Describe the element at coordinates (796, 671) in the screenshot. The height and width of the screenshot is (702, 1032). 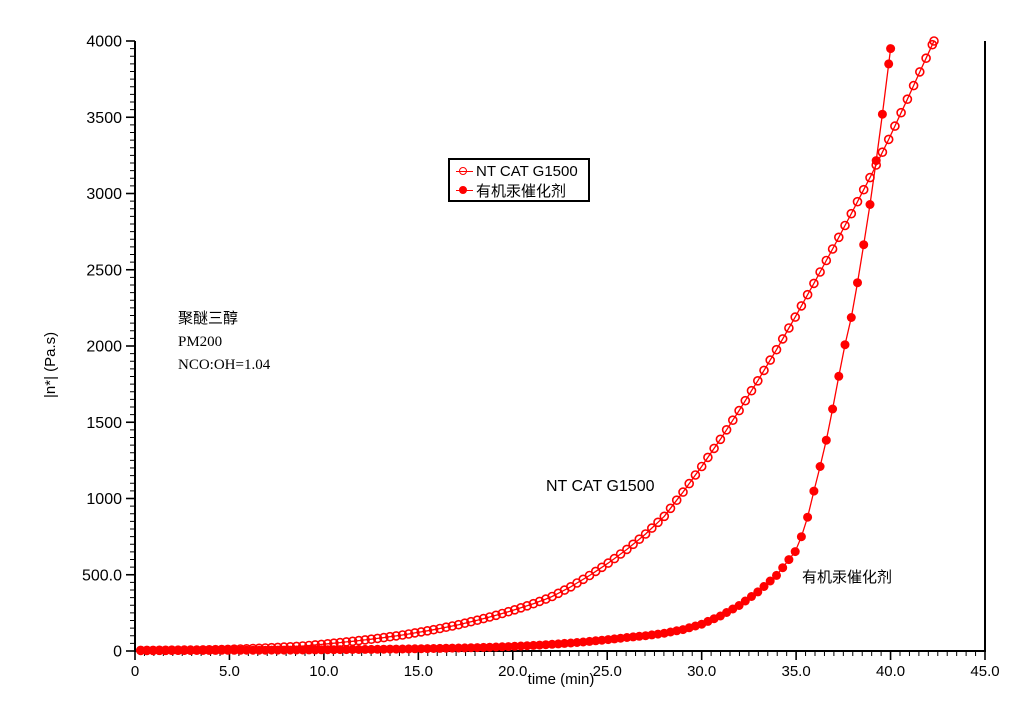
I see `x-tick-label: 35.0` at that location.